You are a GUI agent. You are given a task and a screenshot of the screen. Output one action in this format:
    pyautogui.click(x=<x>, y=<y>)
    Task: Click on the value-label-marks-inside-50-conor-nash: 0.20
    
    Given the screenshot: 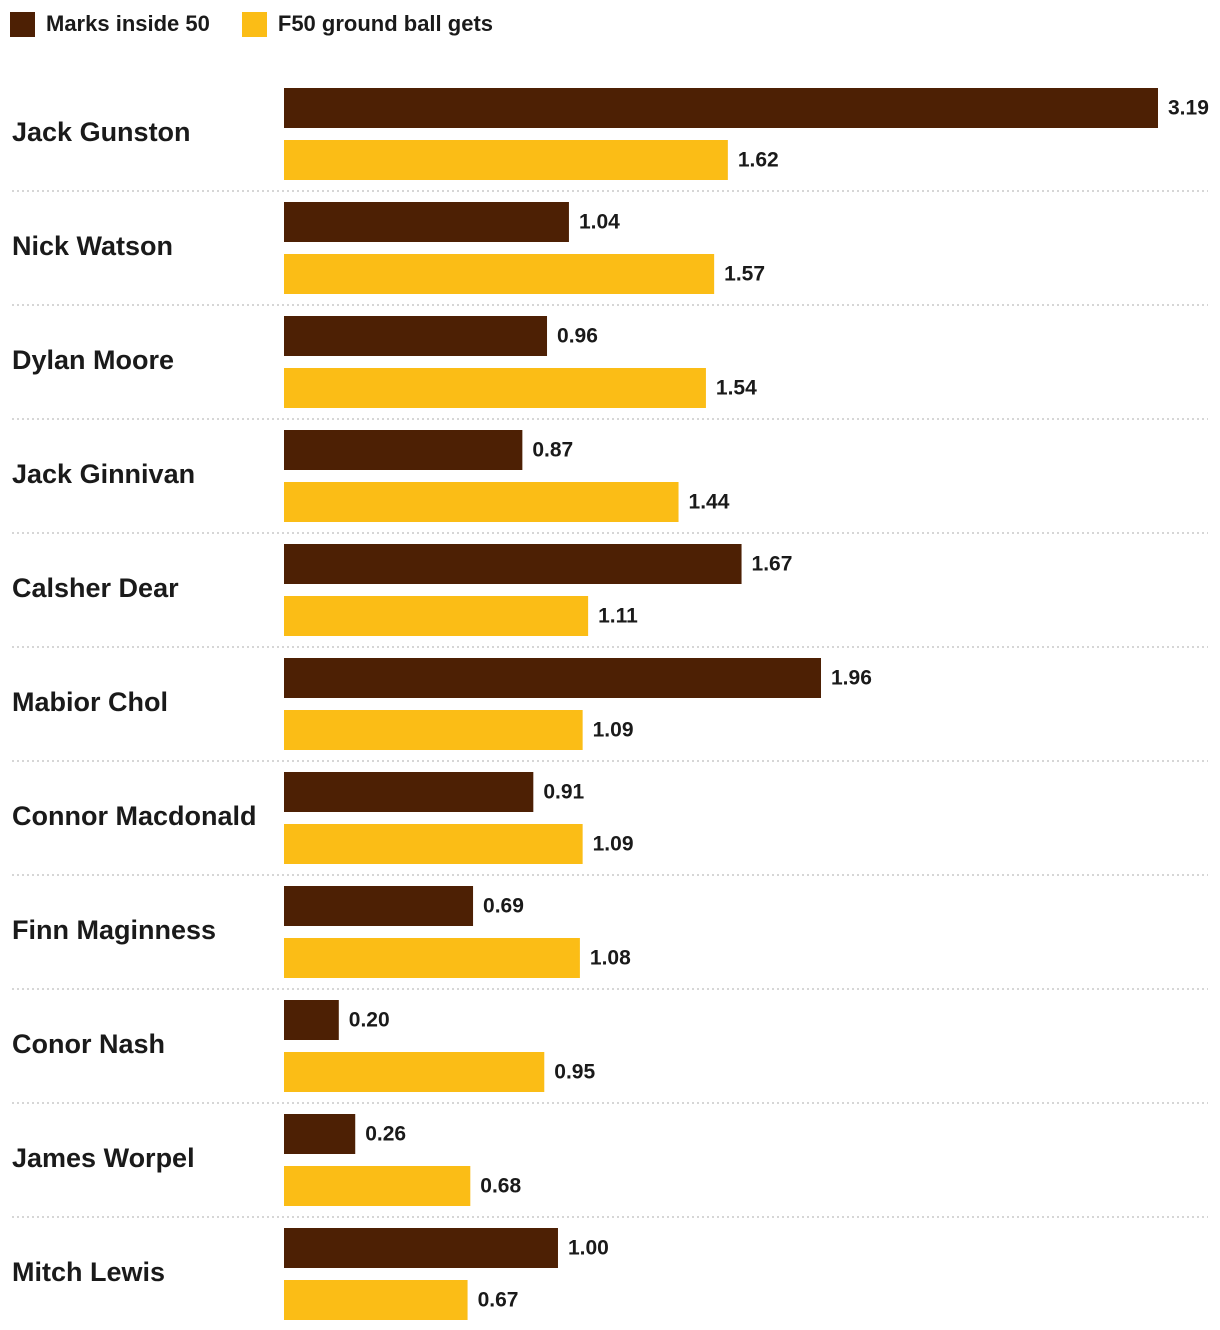 What is the action you would take?
    pyautogui.click(x=369, y=1020)
    